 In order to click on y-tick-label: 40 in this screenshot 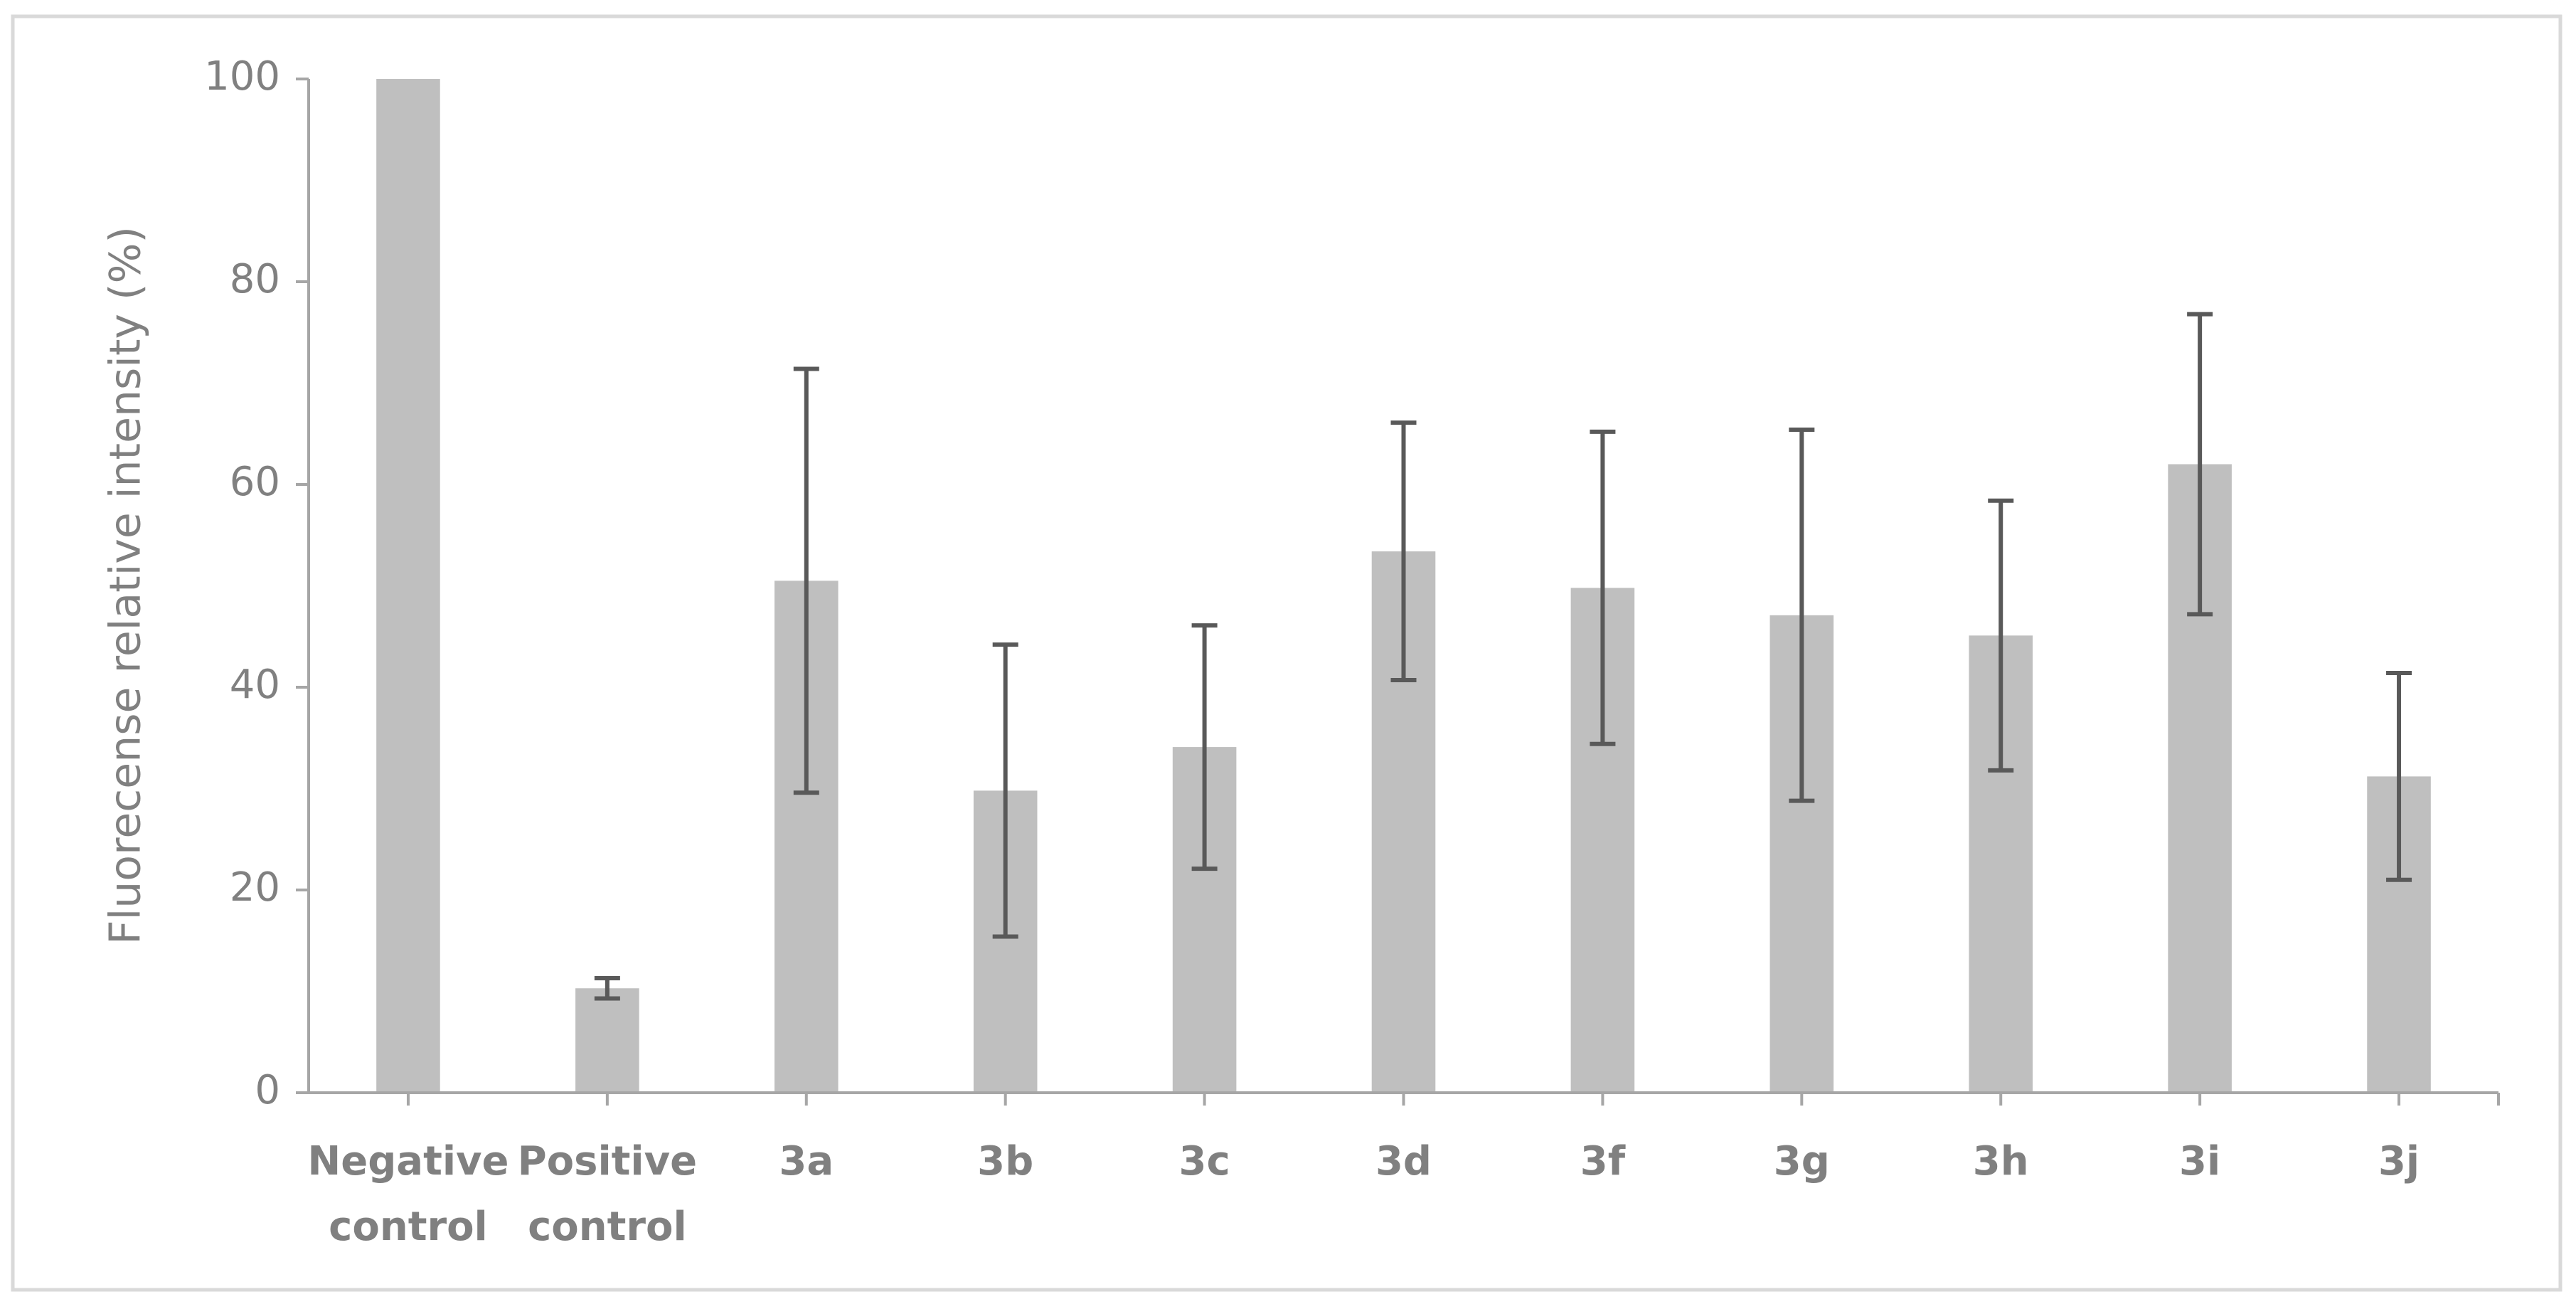, I will do `click(255, 685)`.